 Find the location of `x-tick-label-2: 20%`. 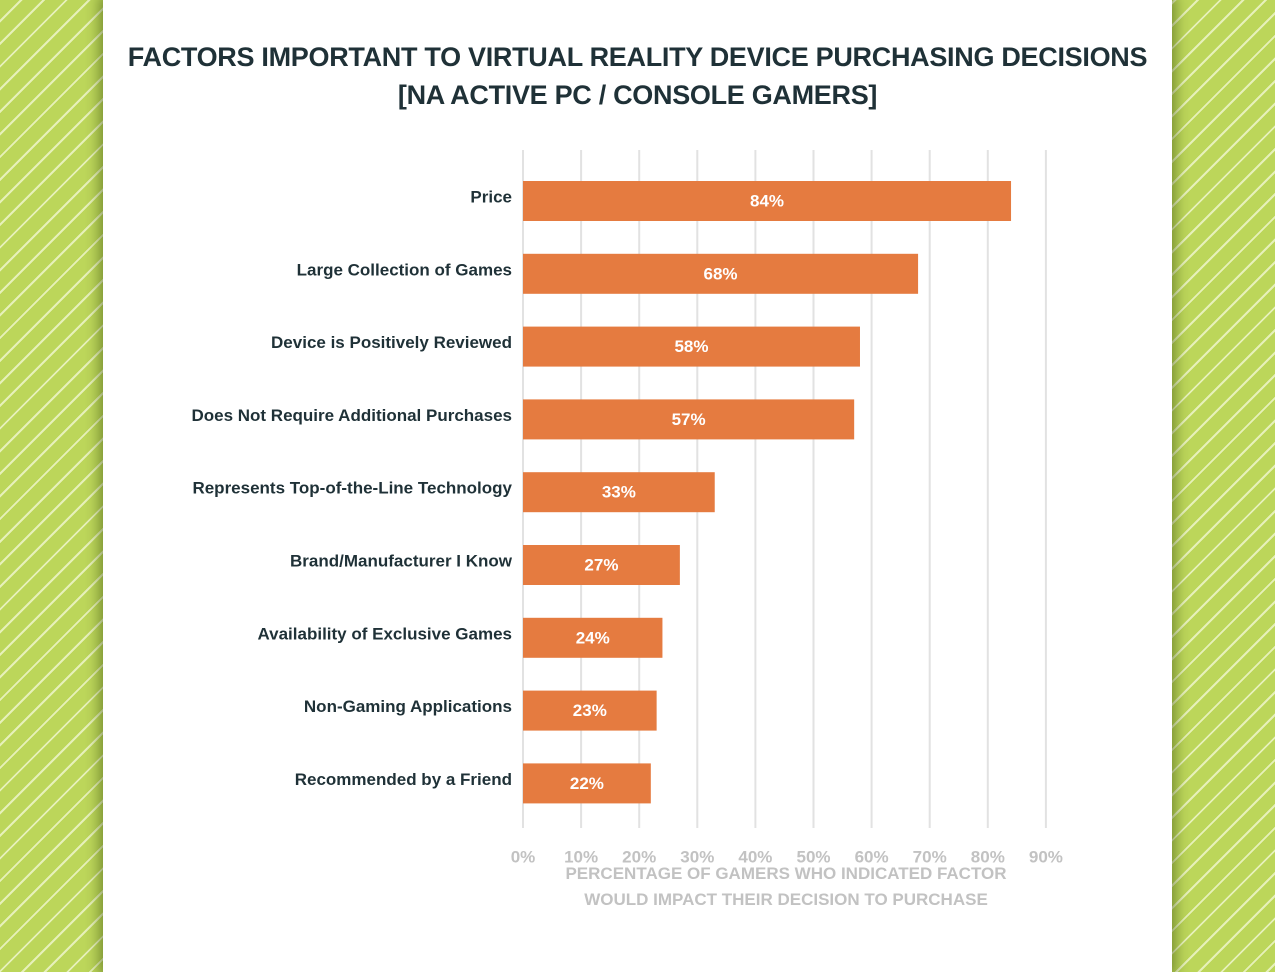

x-tick-label-2: 20% is located at coordinates (639, 856).